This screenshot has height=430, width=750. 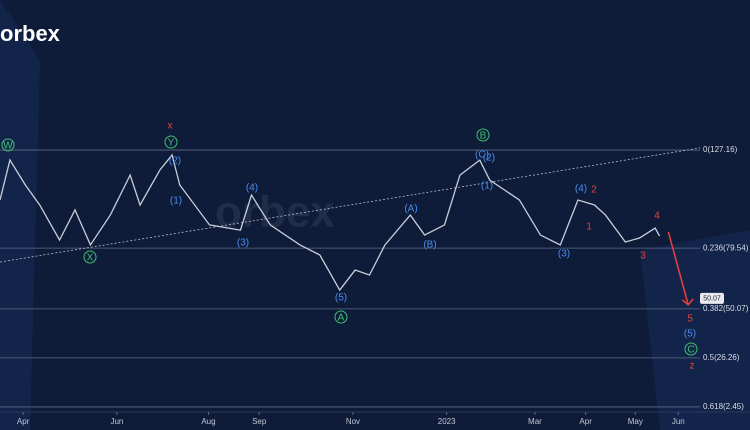 I want to click on wave-label: C, so click(x=690, y=350).